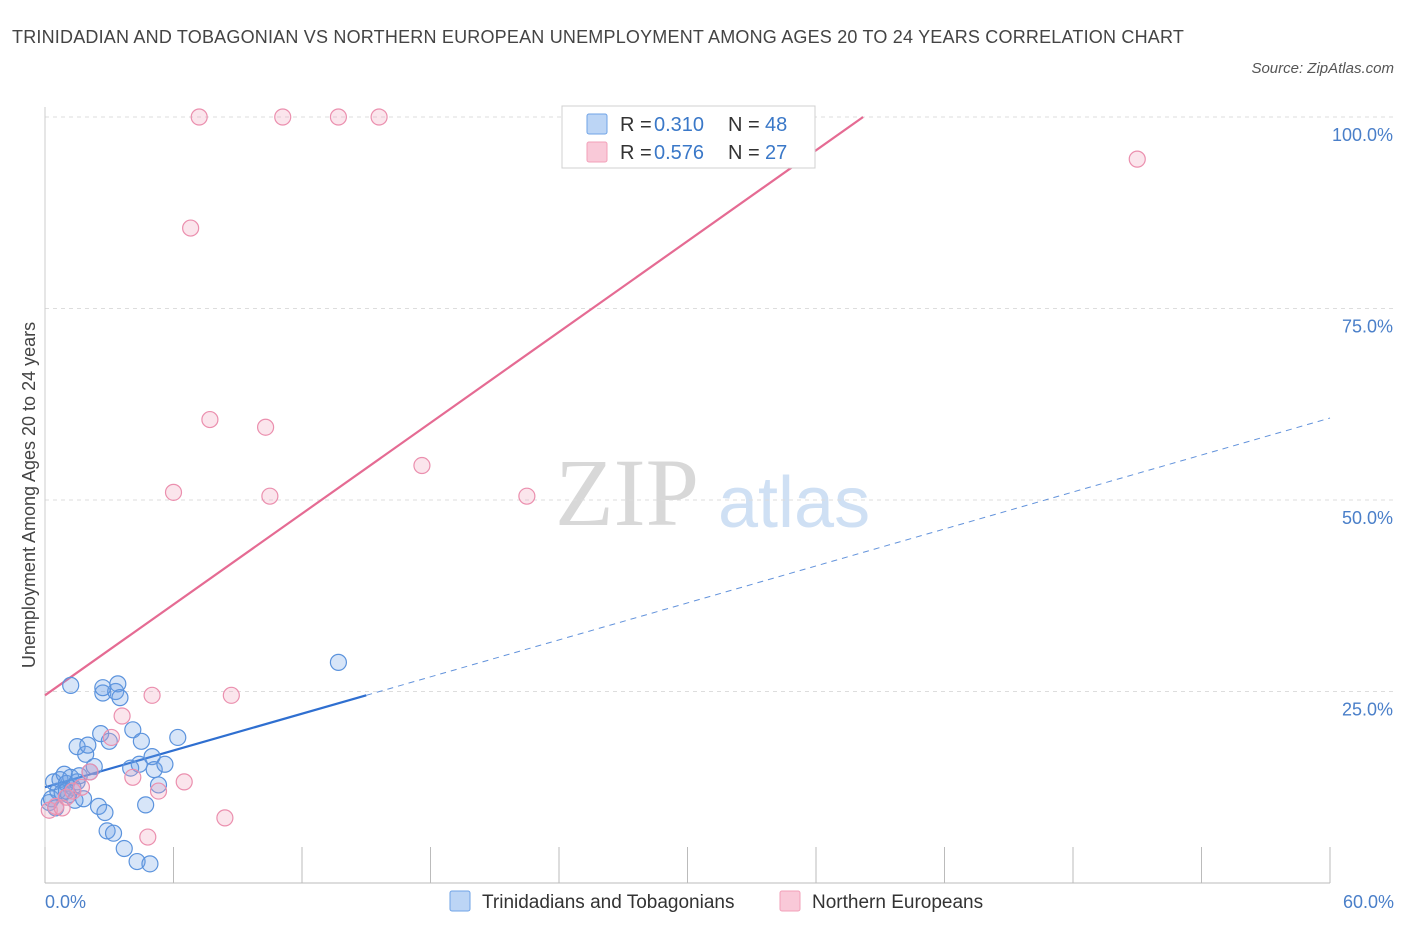 This screenshot has height=930, width=1406. What do you see at coordinates (597, 152) in the screenshot?
I see `legend-swatch-pink` at bounding box center [597, 152].